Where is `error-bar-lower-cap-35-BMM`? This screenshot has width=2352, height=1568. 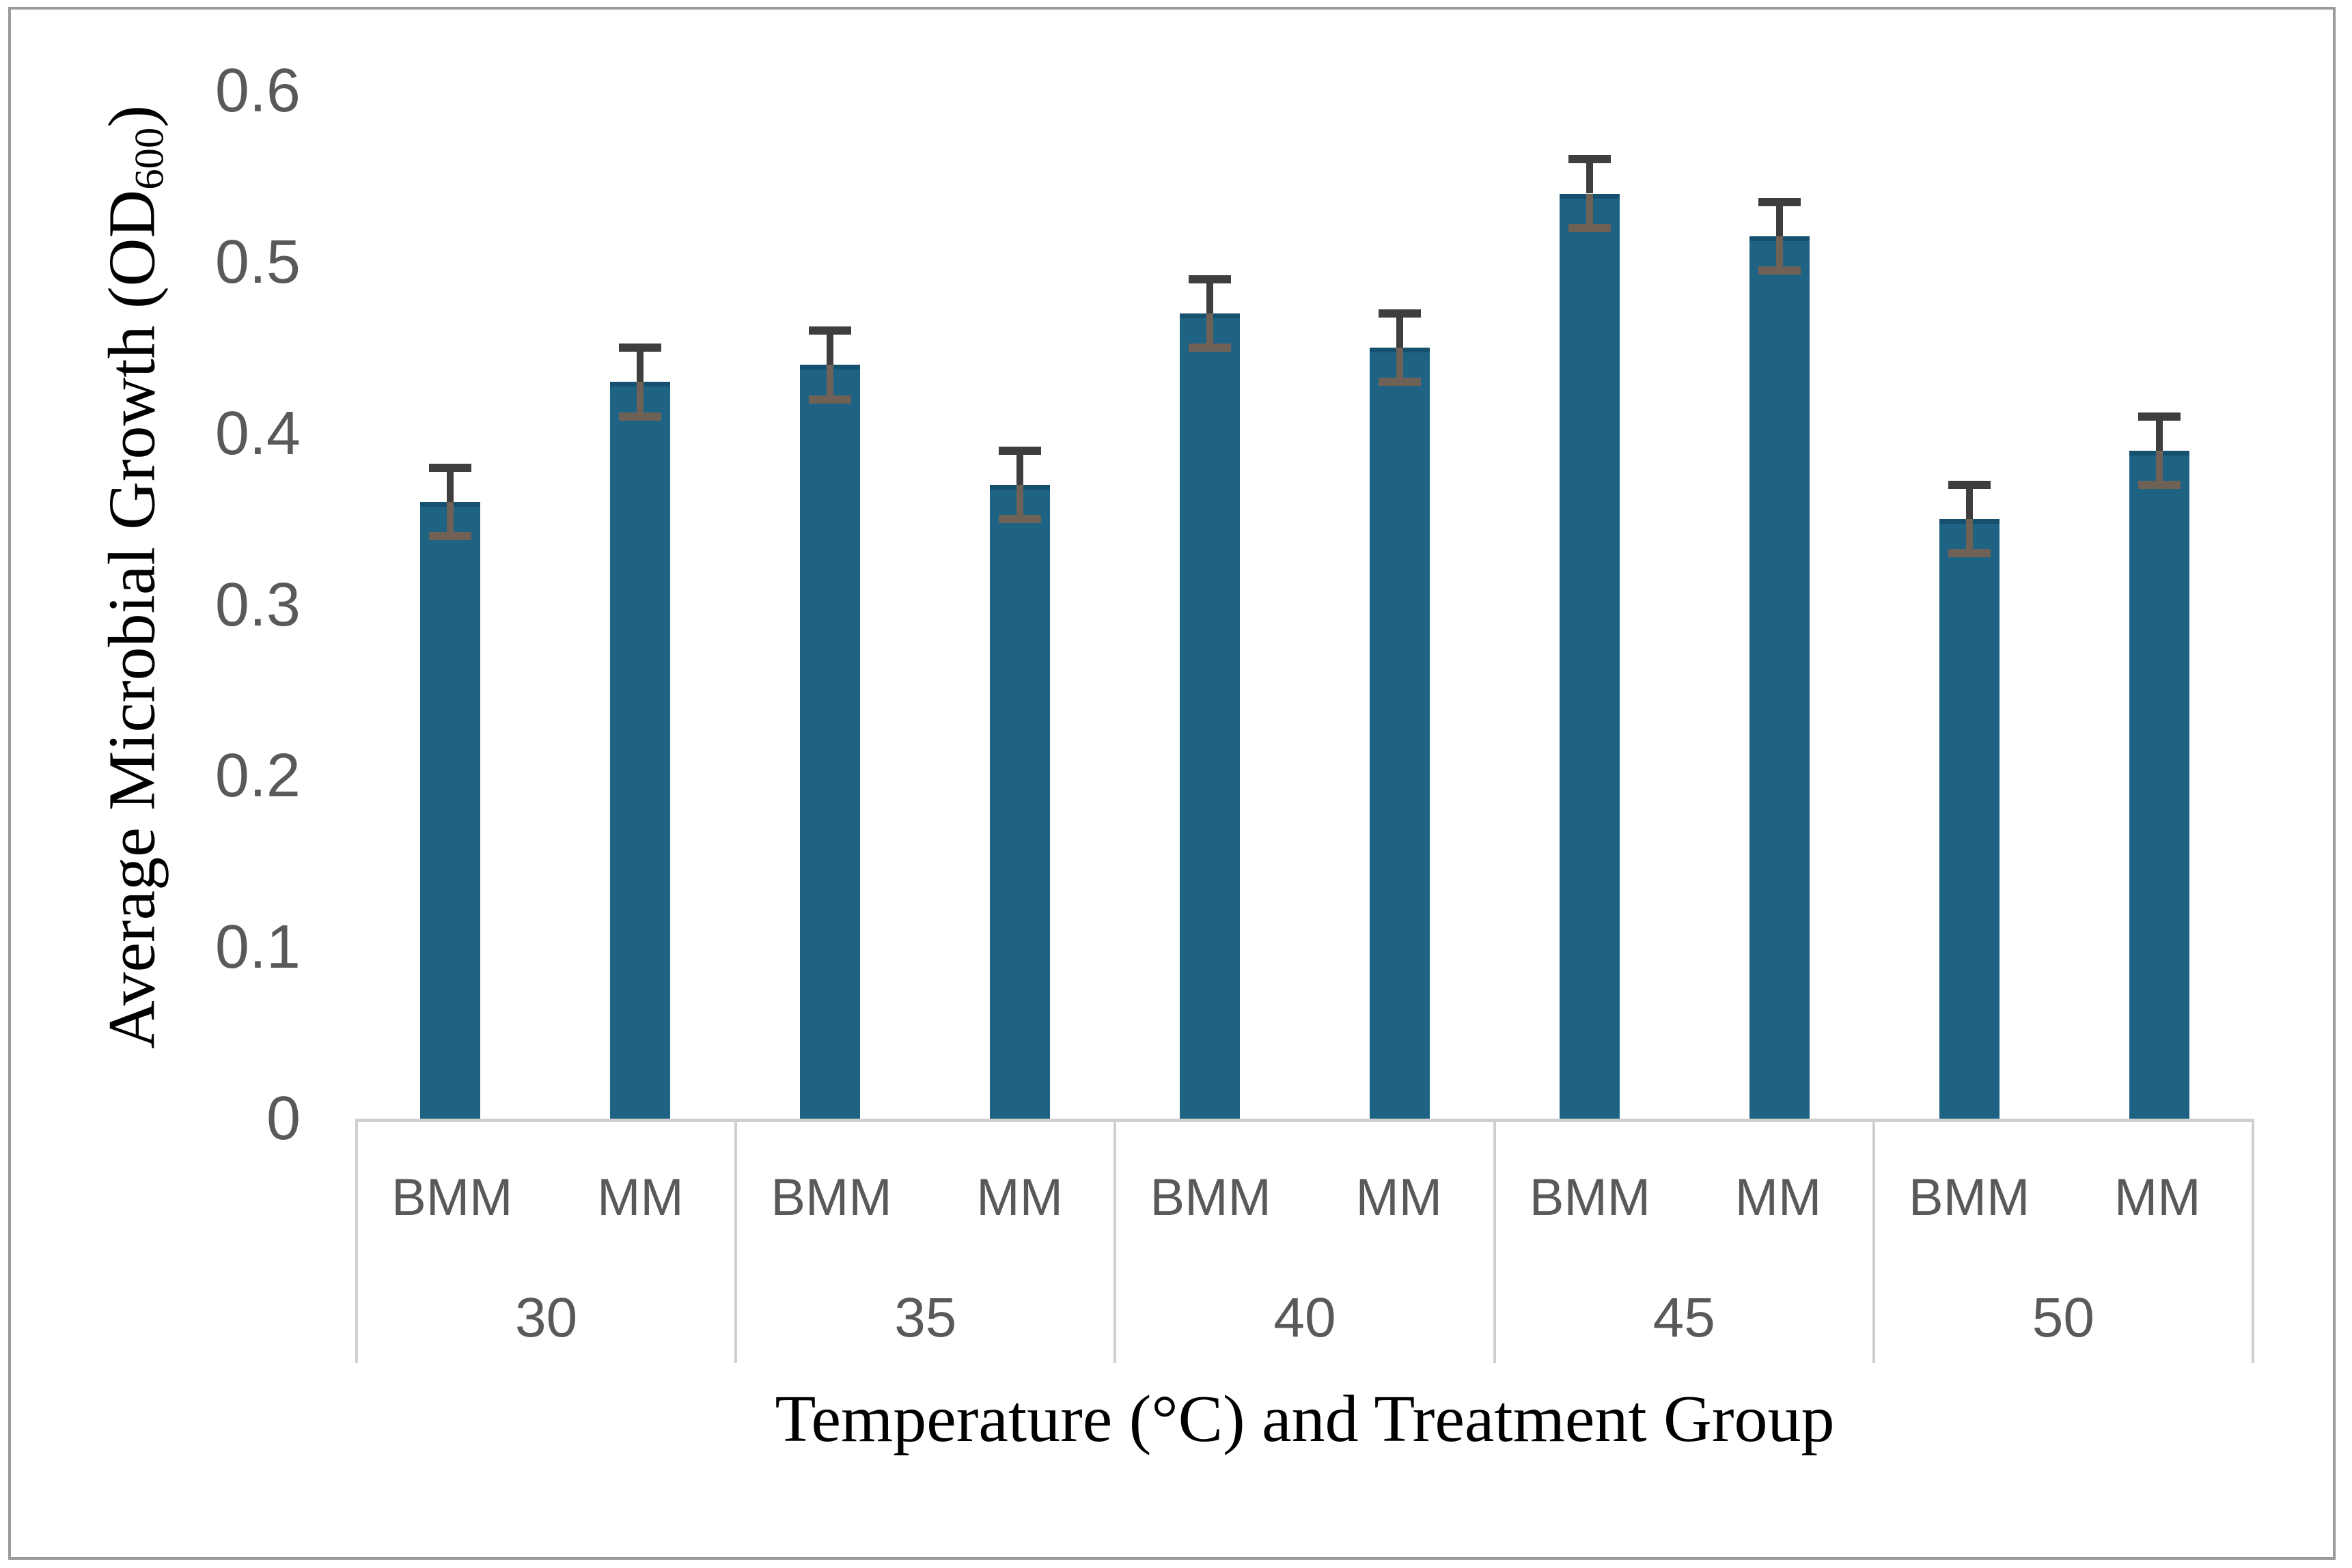 error-bar-lower-cap-35-BMM is located at coordinates (830, 399).